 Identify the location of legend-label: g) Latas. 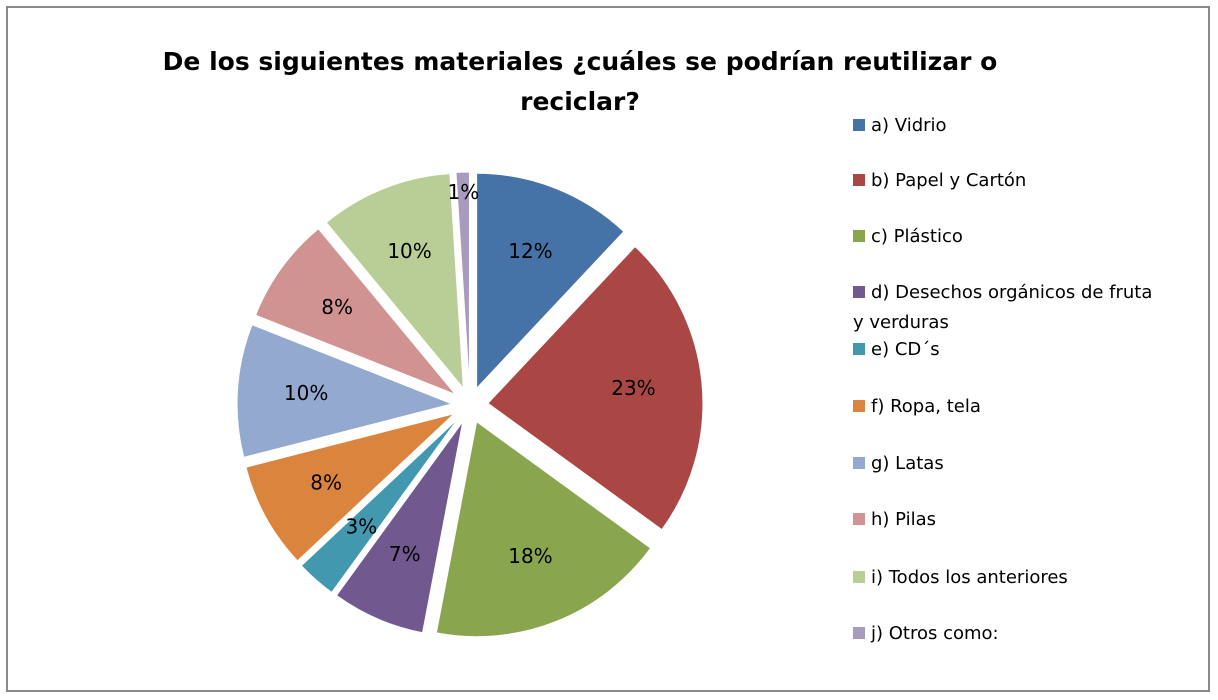
(907, 463).